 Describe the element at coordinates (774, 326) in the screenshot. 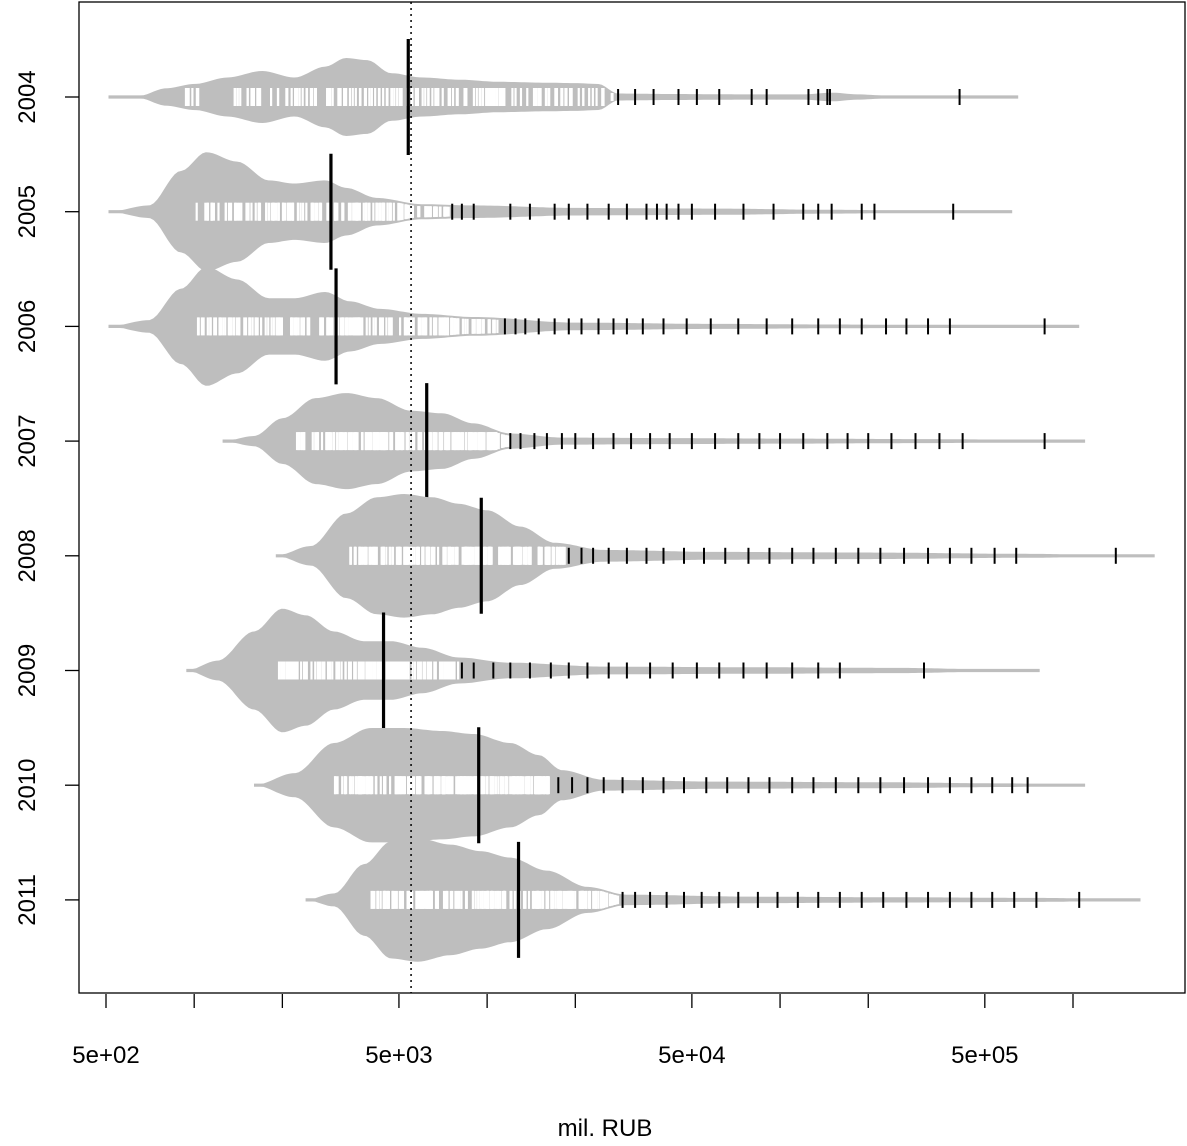

I see `rug-outside-2006` at that location.